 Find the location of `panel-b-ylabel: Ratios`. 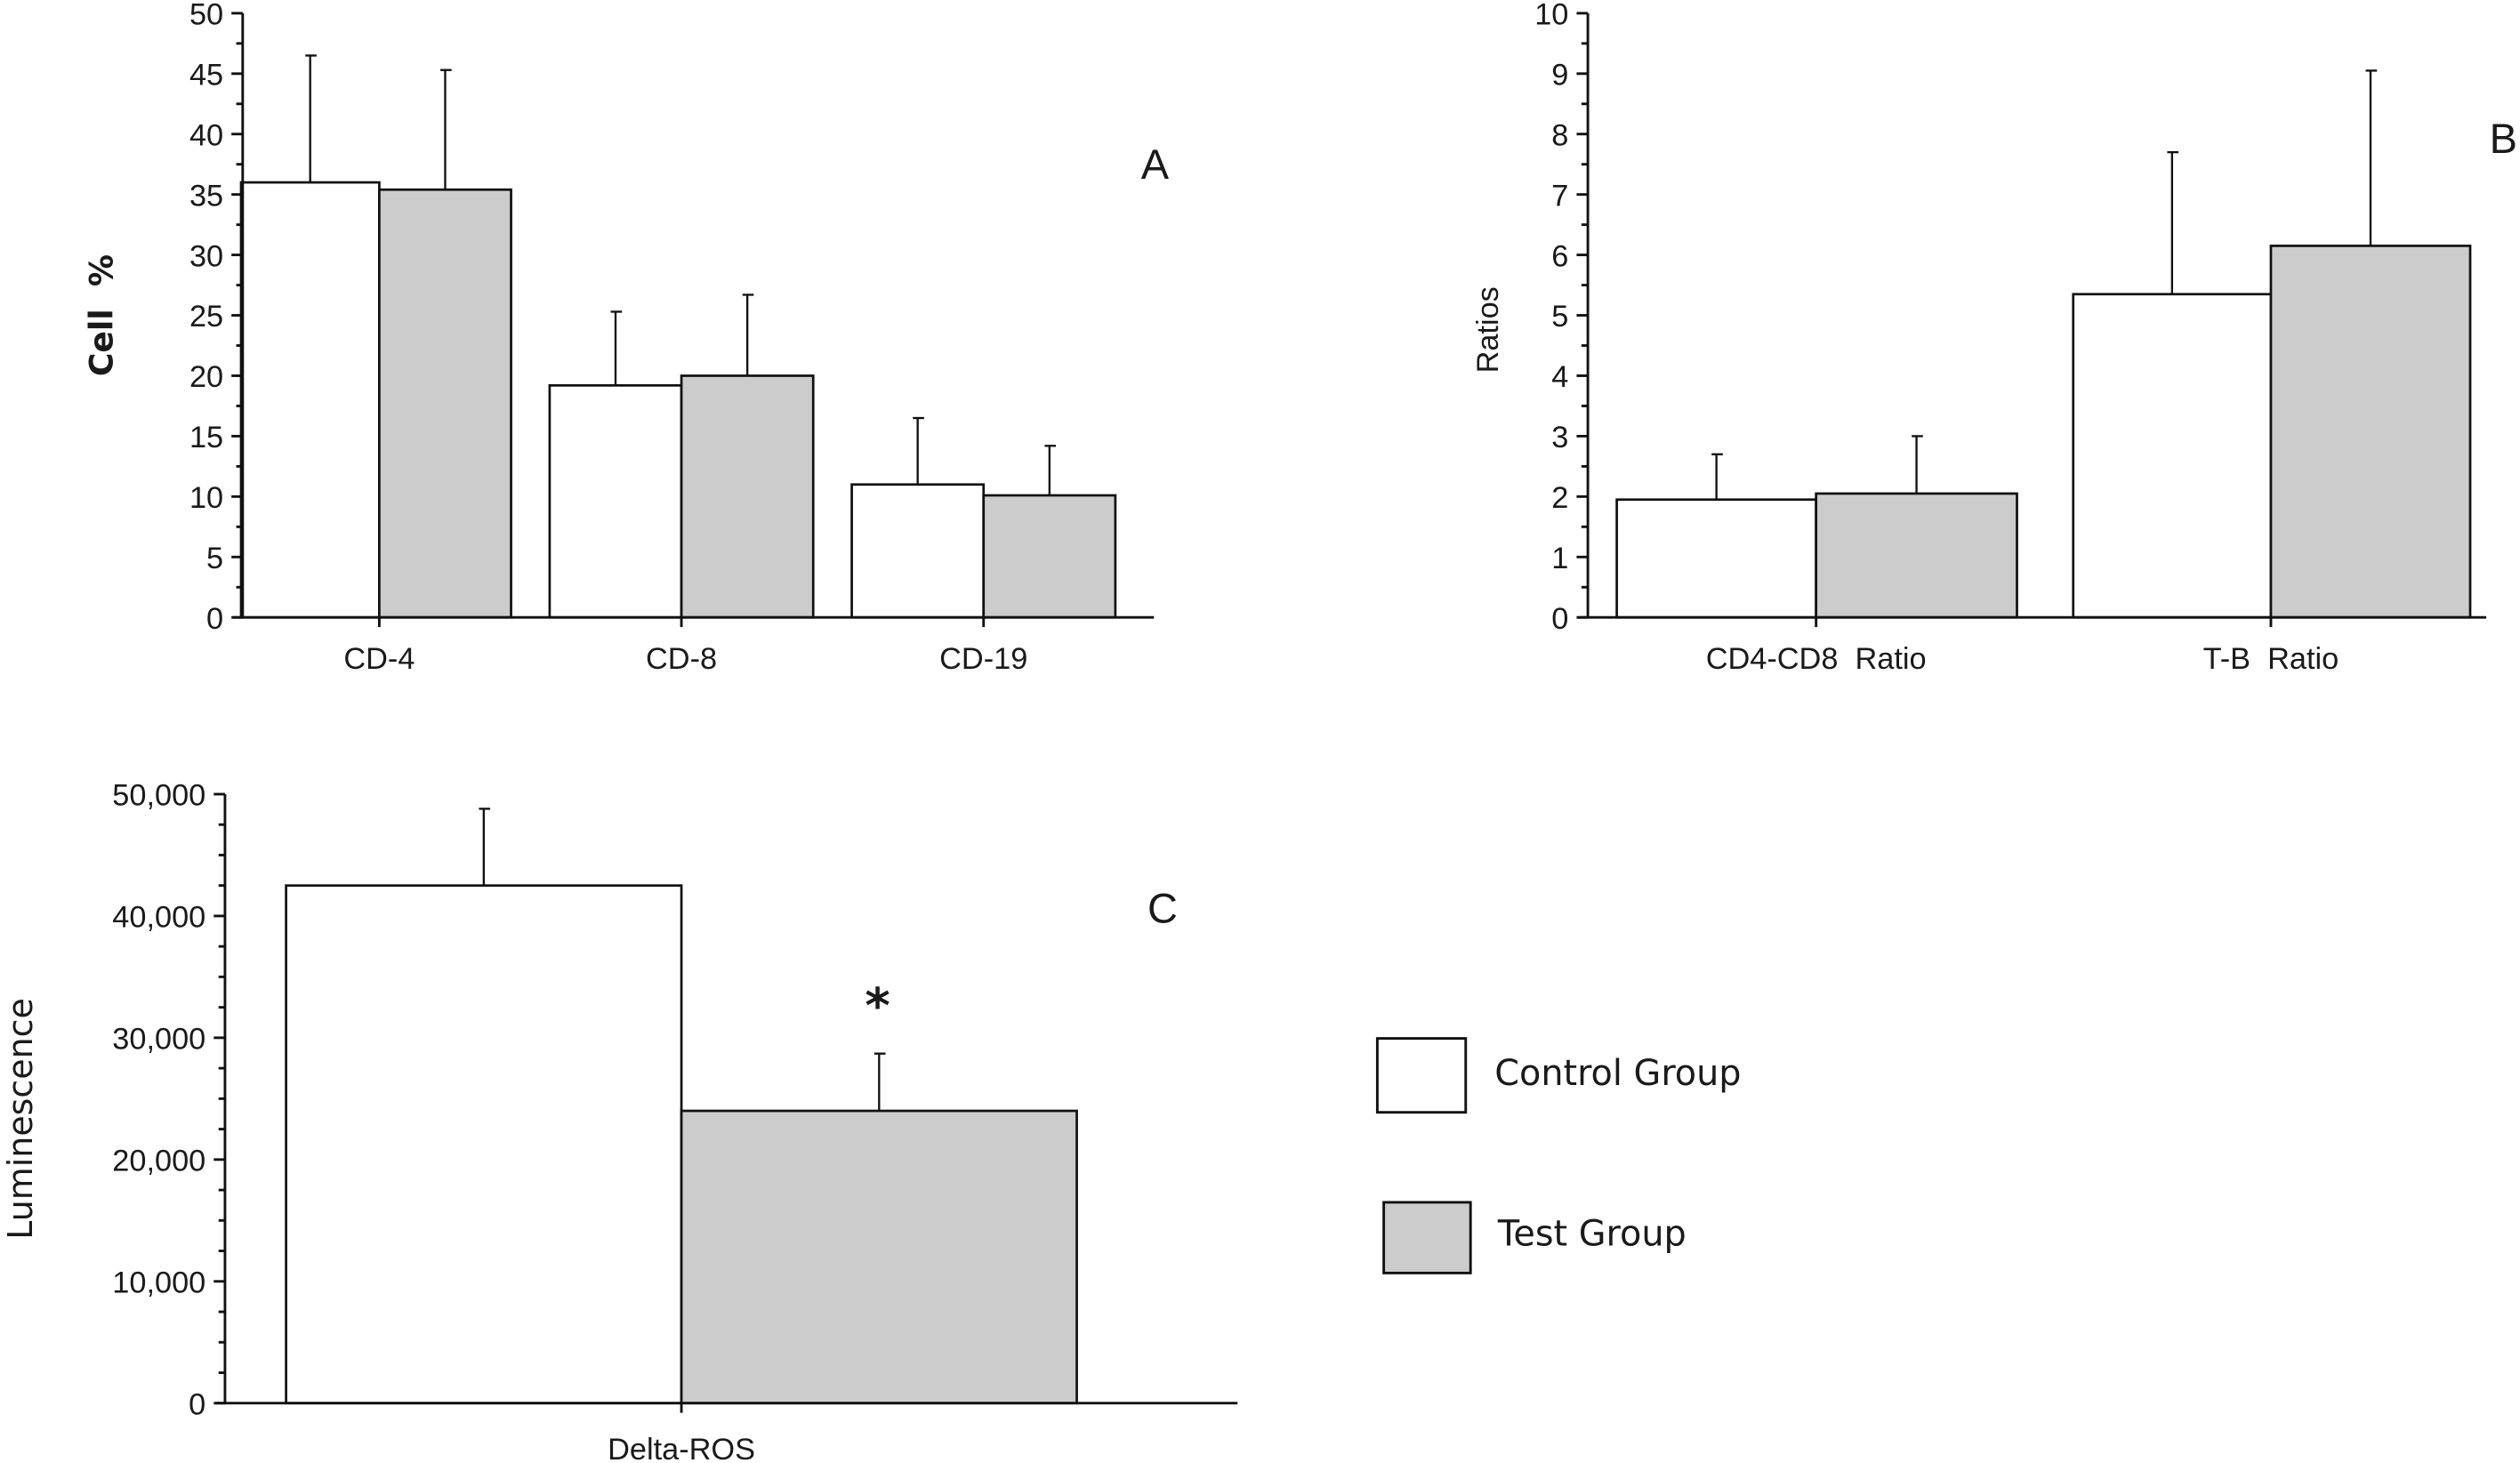

panel-b-ylabel: Ratios is located at coordinates (1488, 329).